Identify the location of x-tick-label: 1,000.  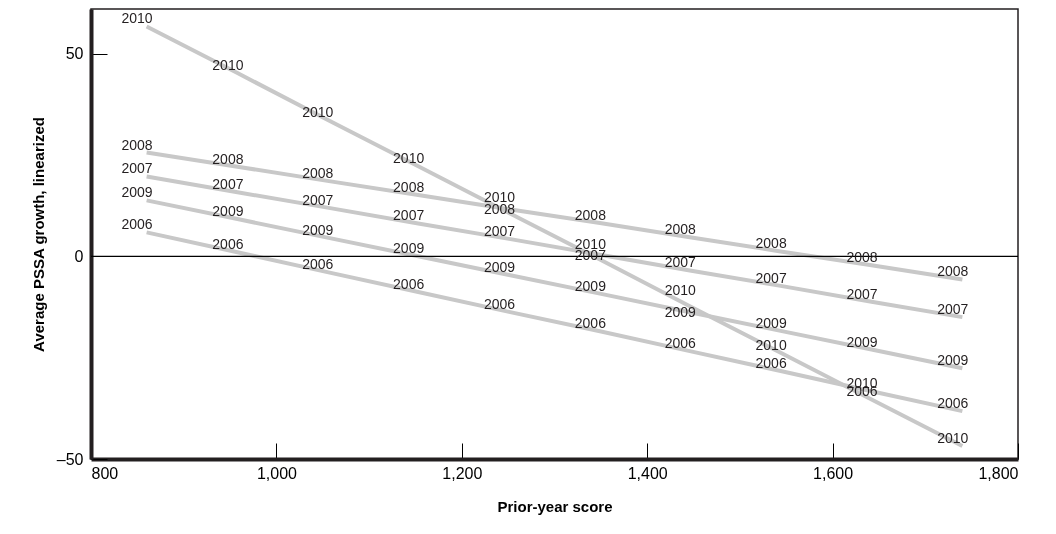
(277, 473).